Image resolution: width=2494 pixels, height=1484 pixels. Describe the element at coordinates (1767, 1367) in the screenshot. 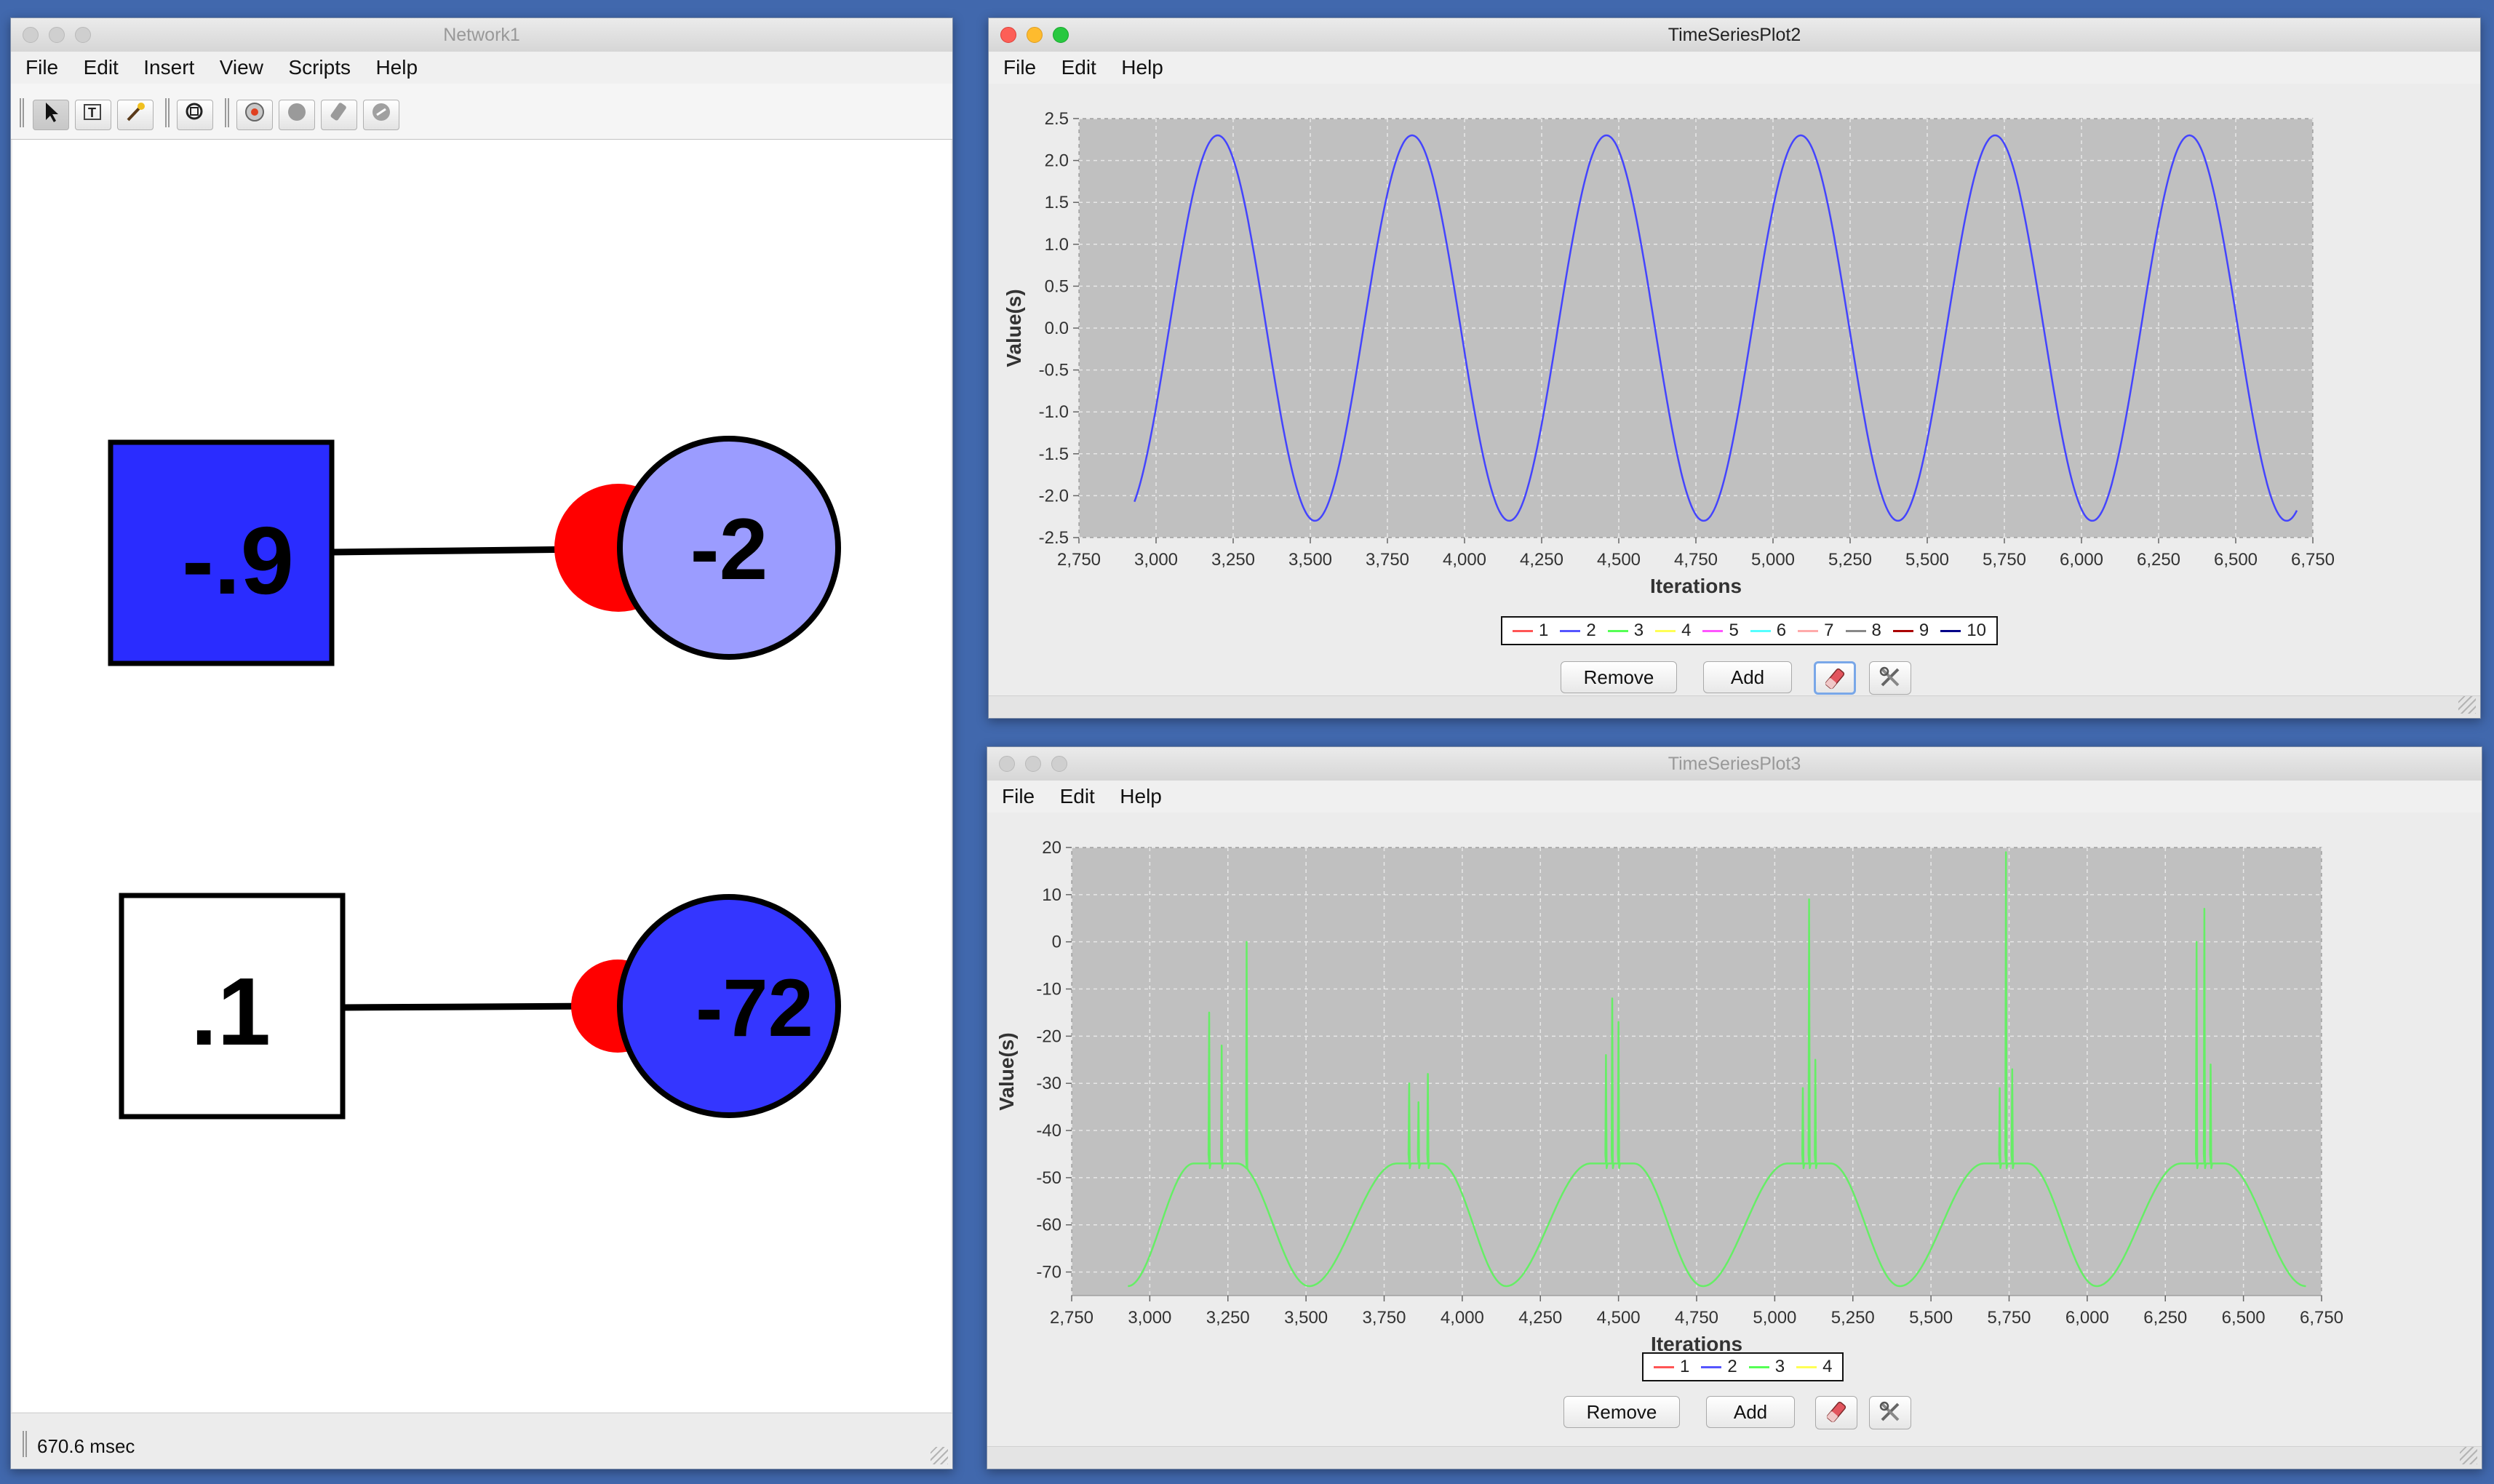

I see `legend-item: 3` at that location.